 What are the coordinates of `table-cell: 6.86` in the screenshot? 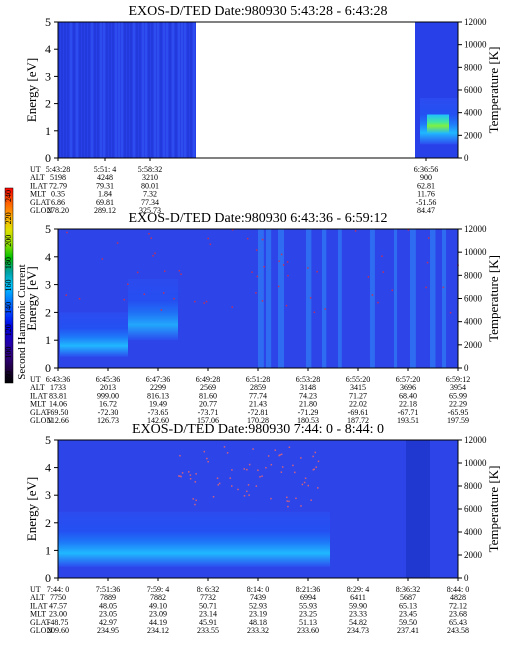 It's located at (58, 202).